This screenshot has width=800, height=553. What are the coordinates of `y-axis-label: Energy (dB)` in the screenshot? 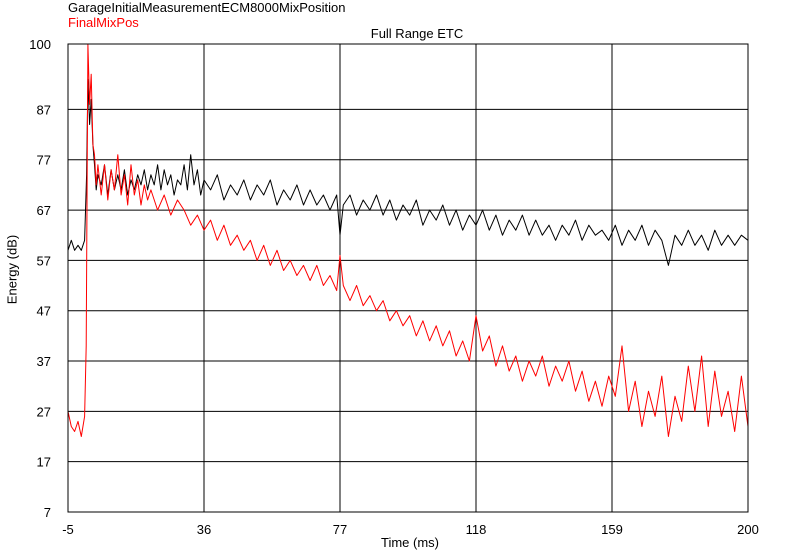 It's located at (12, 269).